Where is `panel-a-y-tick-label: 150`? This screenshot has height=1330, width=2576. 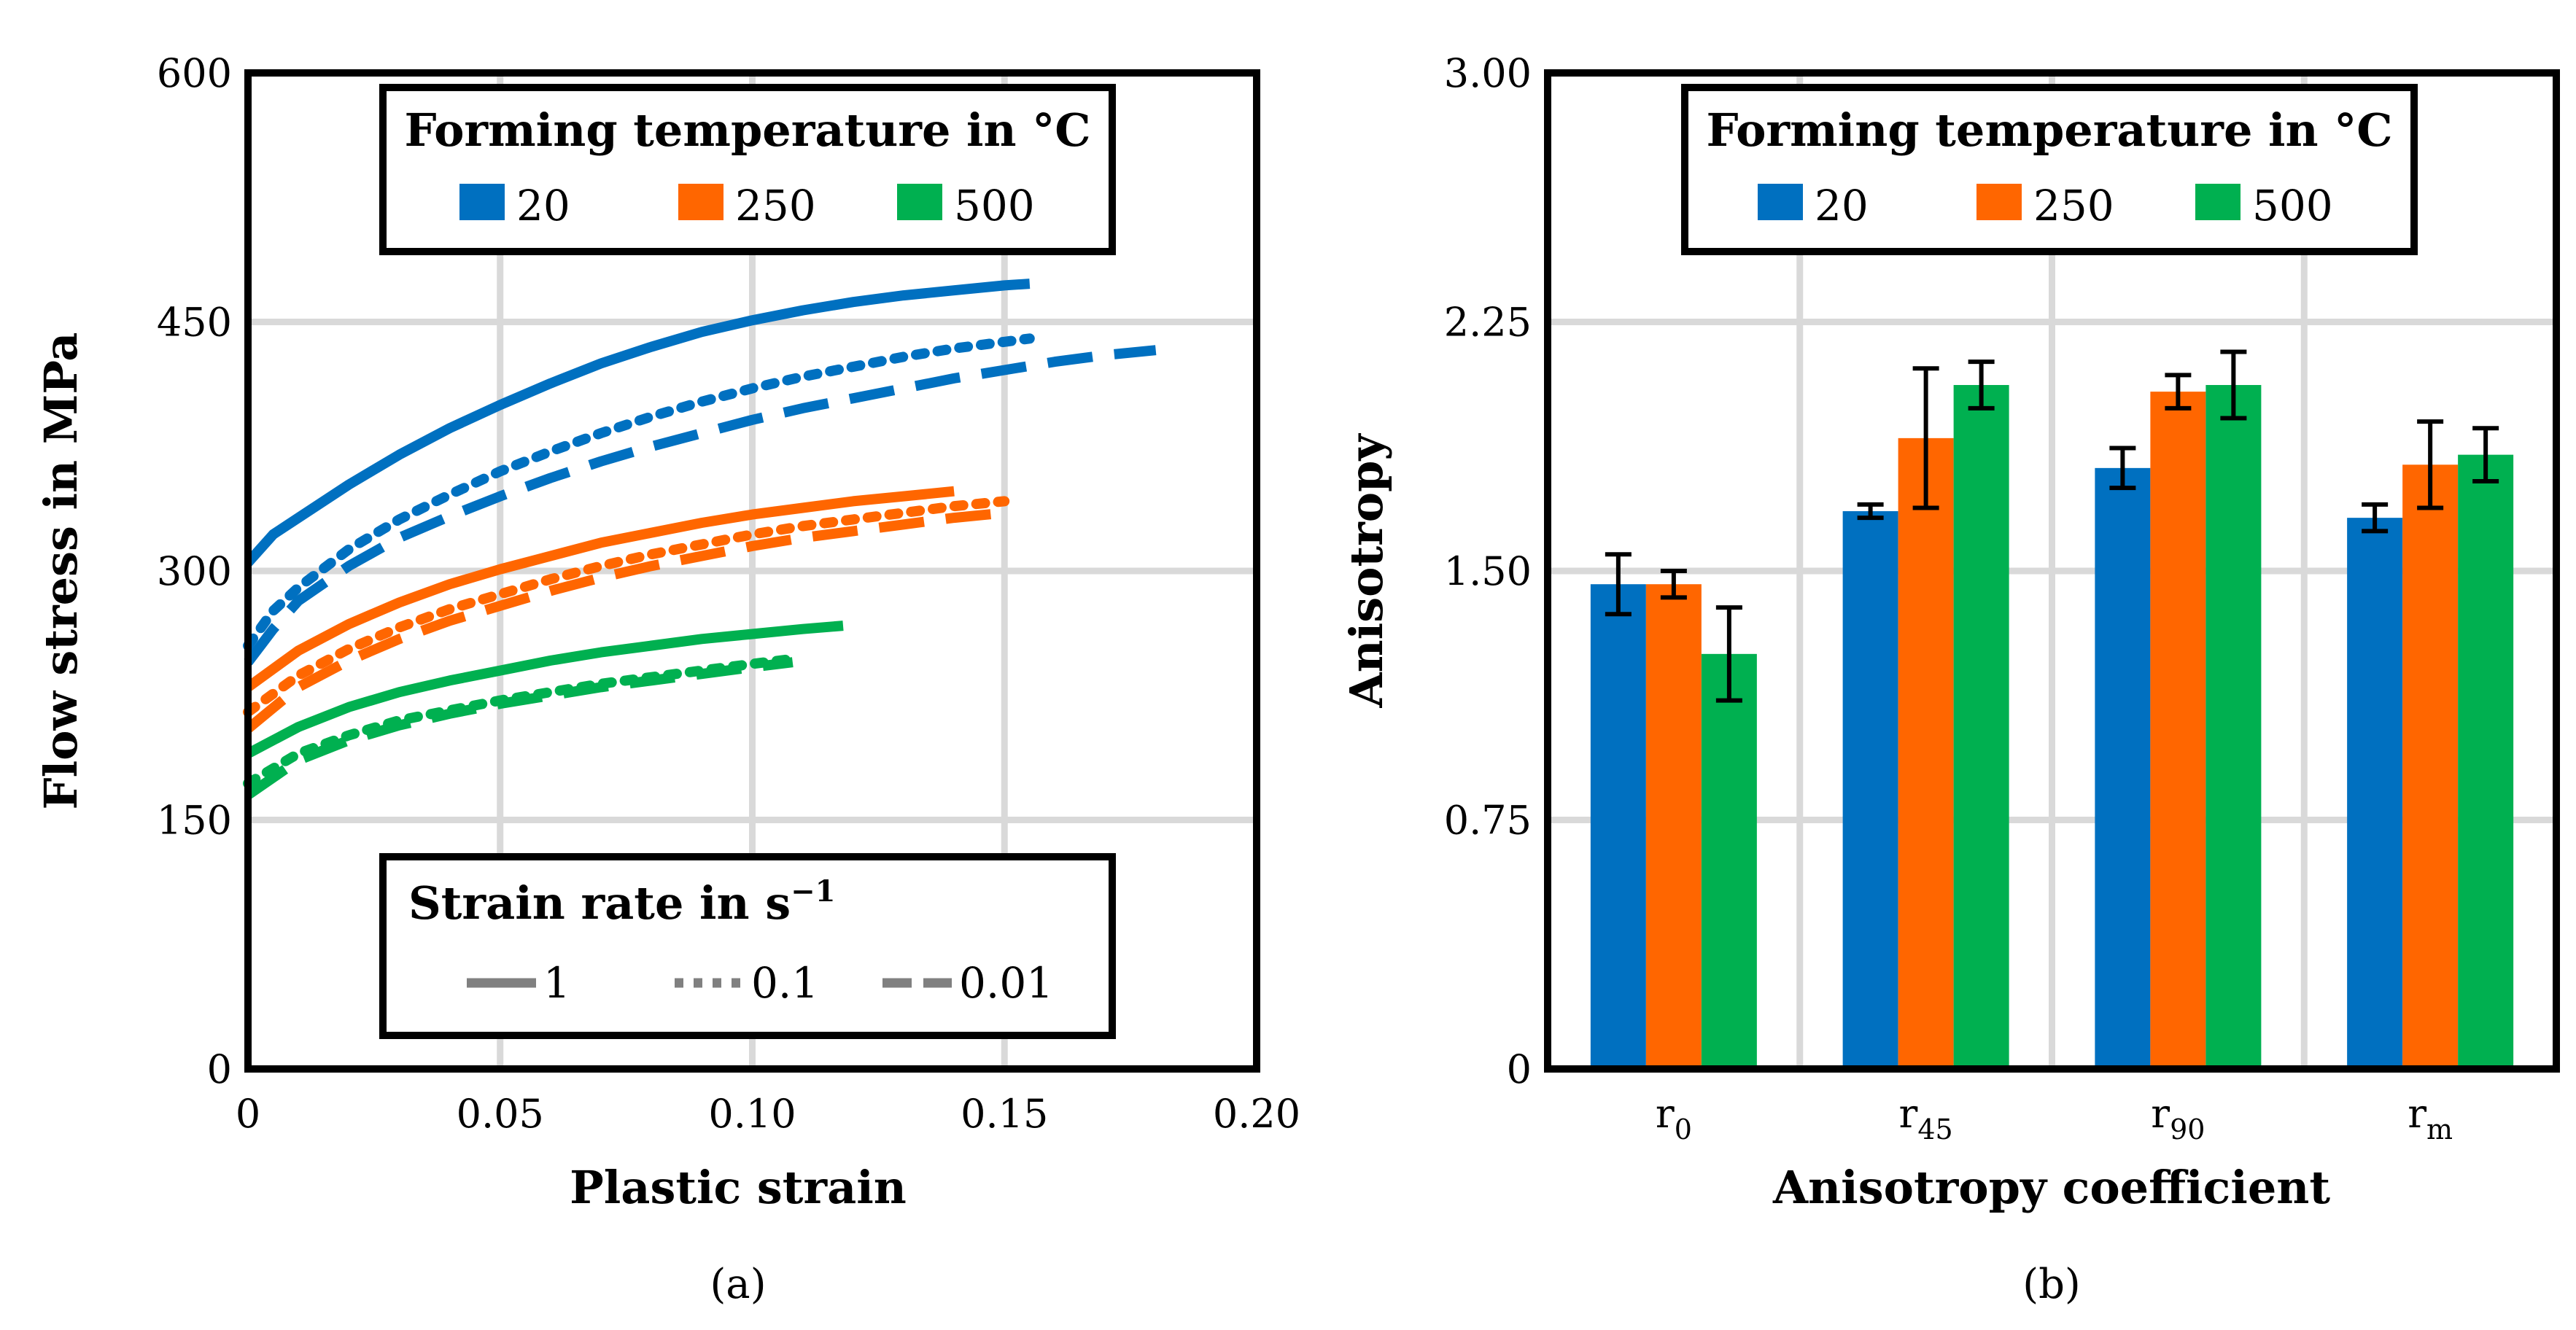 panel-a-y-tick-label: 150 is located at coordinates (195, 821).